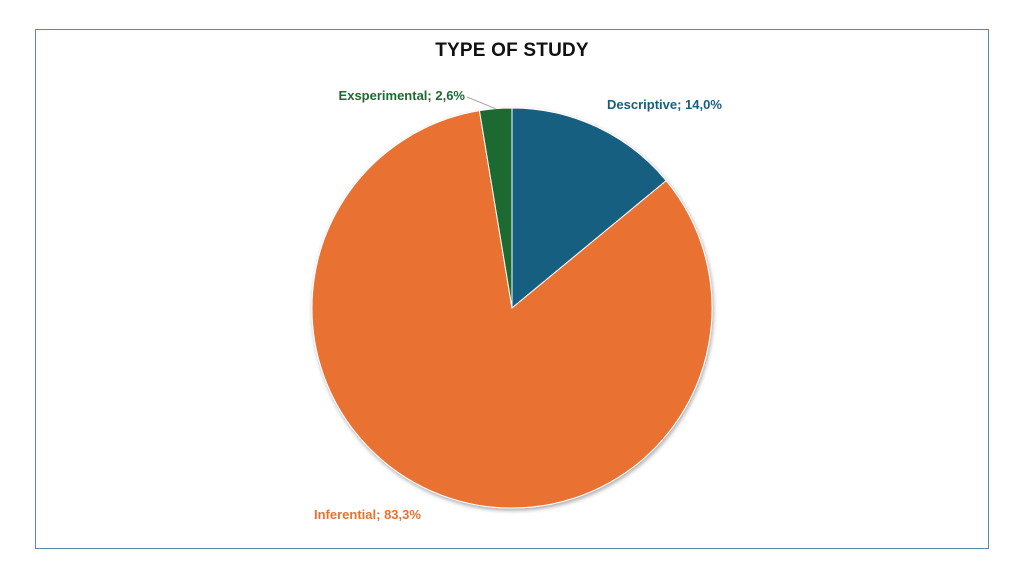 The image size is (1024, 576). Describe the element at coordinates (589, 208) in the screenshot. I see `pie-slice-descriptive` at that location.